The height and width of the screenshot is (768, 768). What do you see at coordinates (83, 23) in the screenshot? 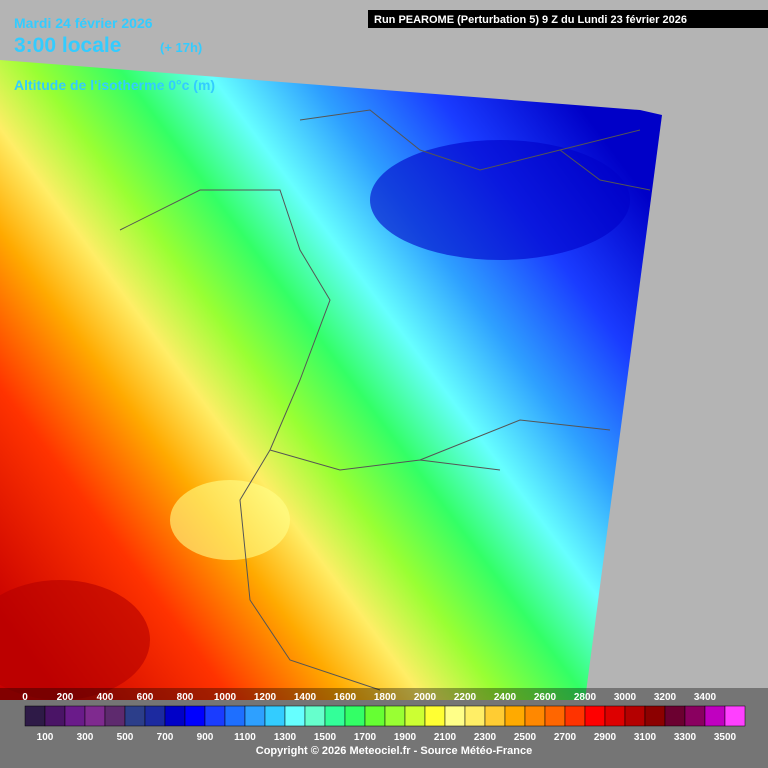
I see `date: Mardi 24 février 2026` at bounding box center [83, 23].